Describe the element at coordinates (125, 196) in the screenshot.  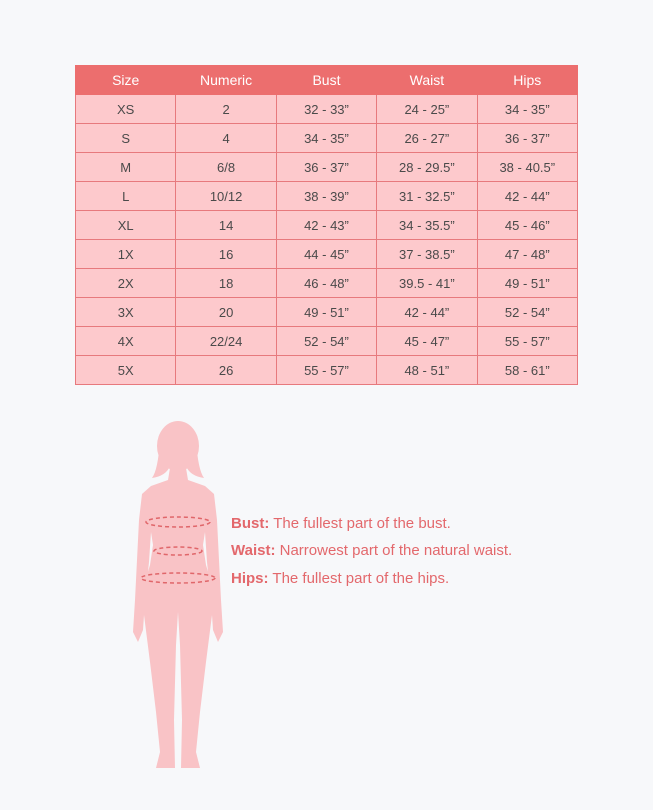
I see `table-cell: L` at that location.